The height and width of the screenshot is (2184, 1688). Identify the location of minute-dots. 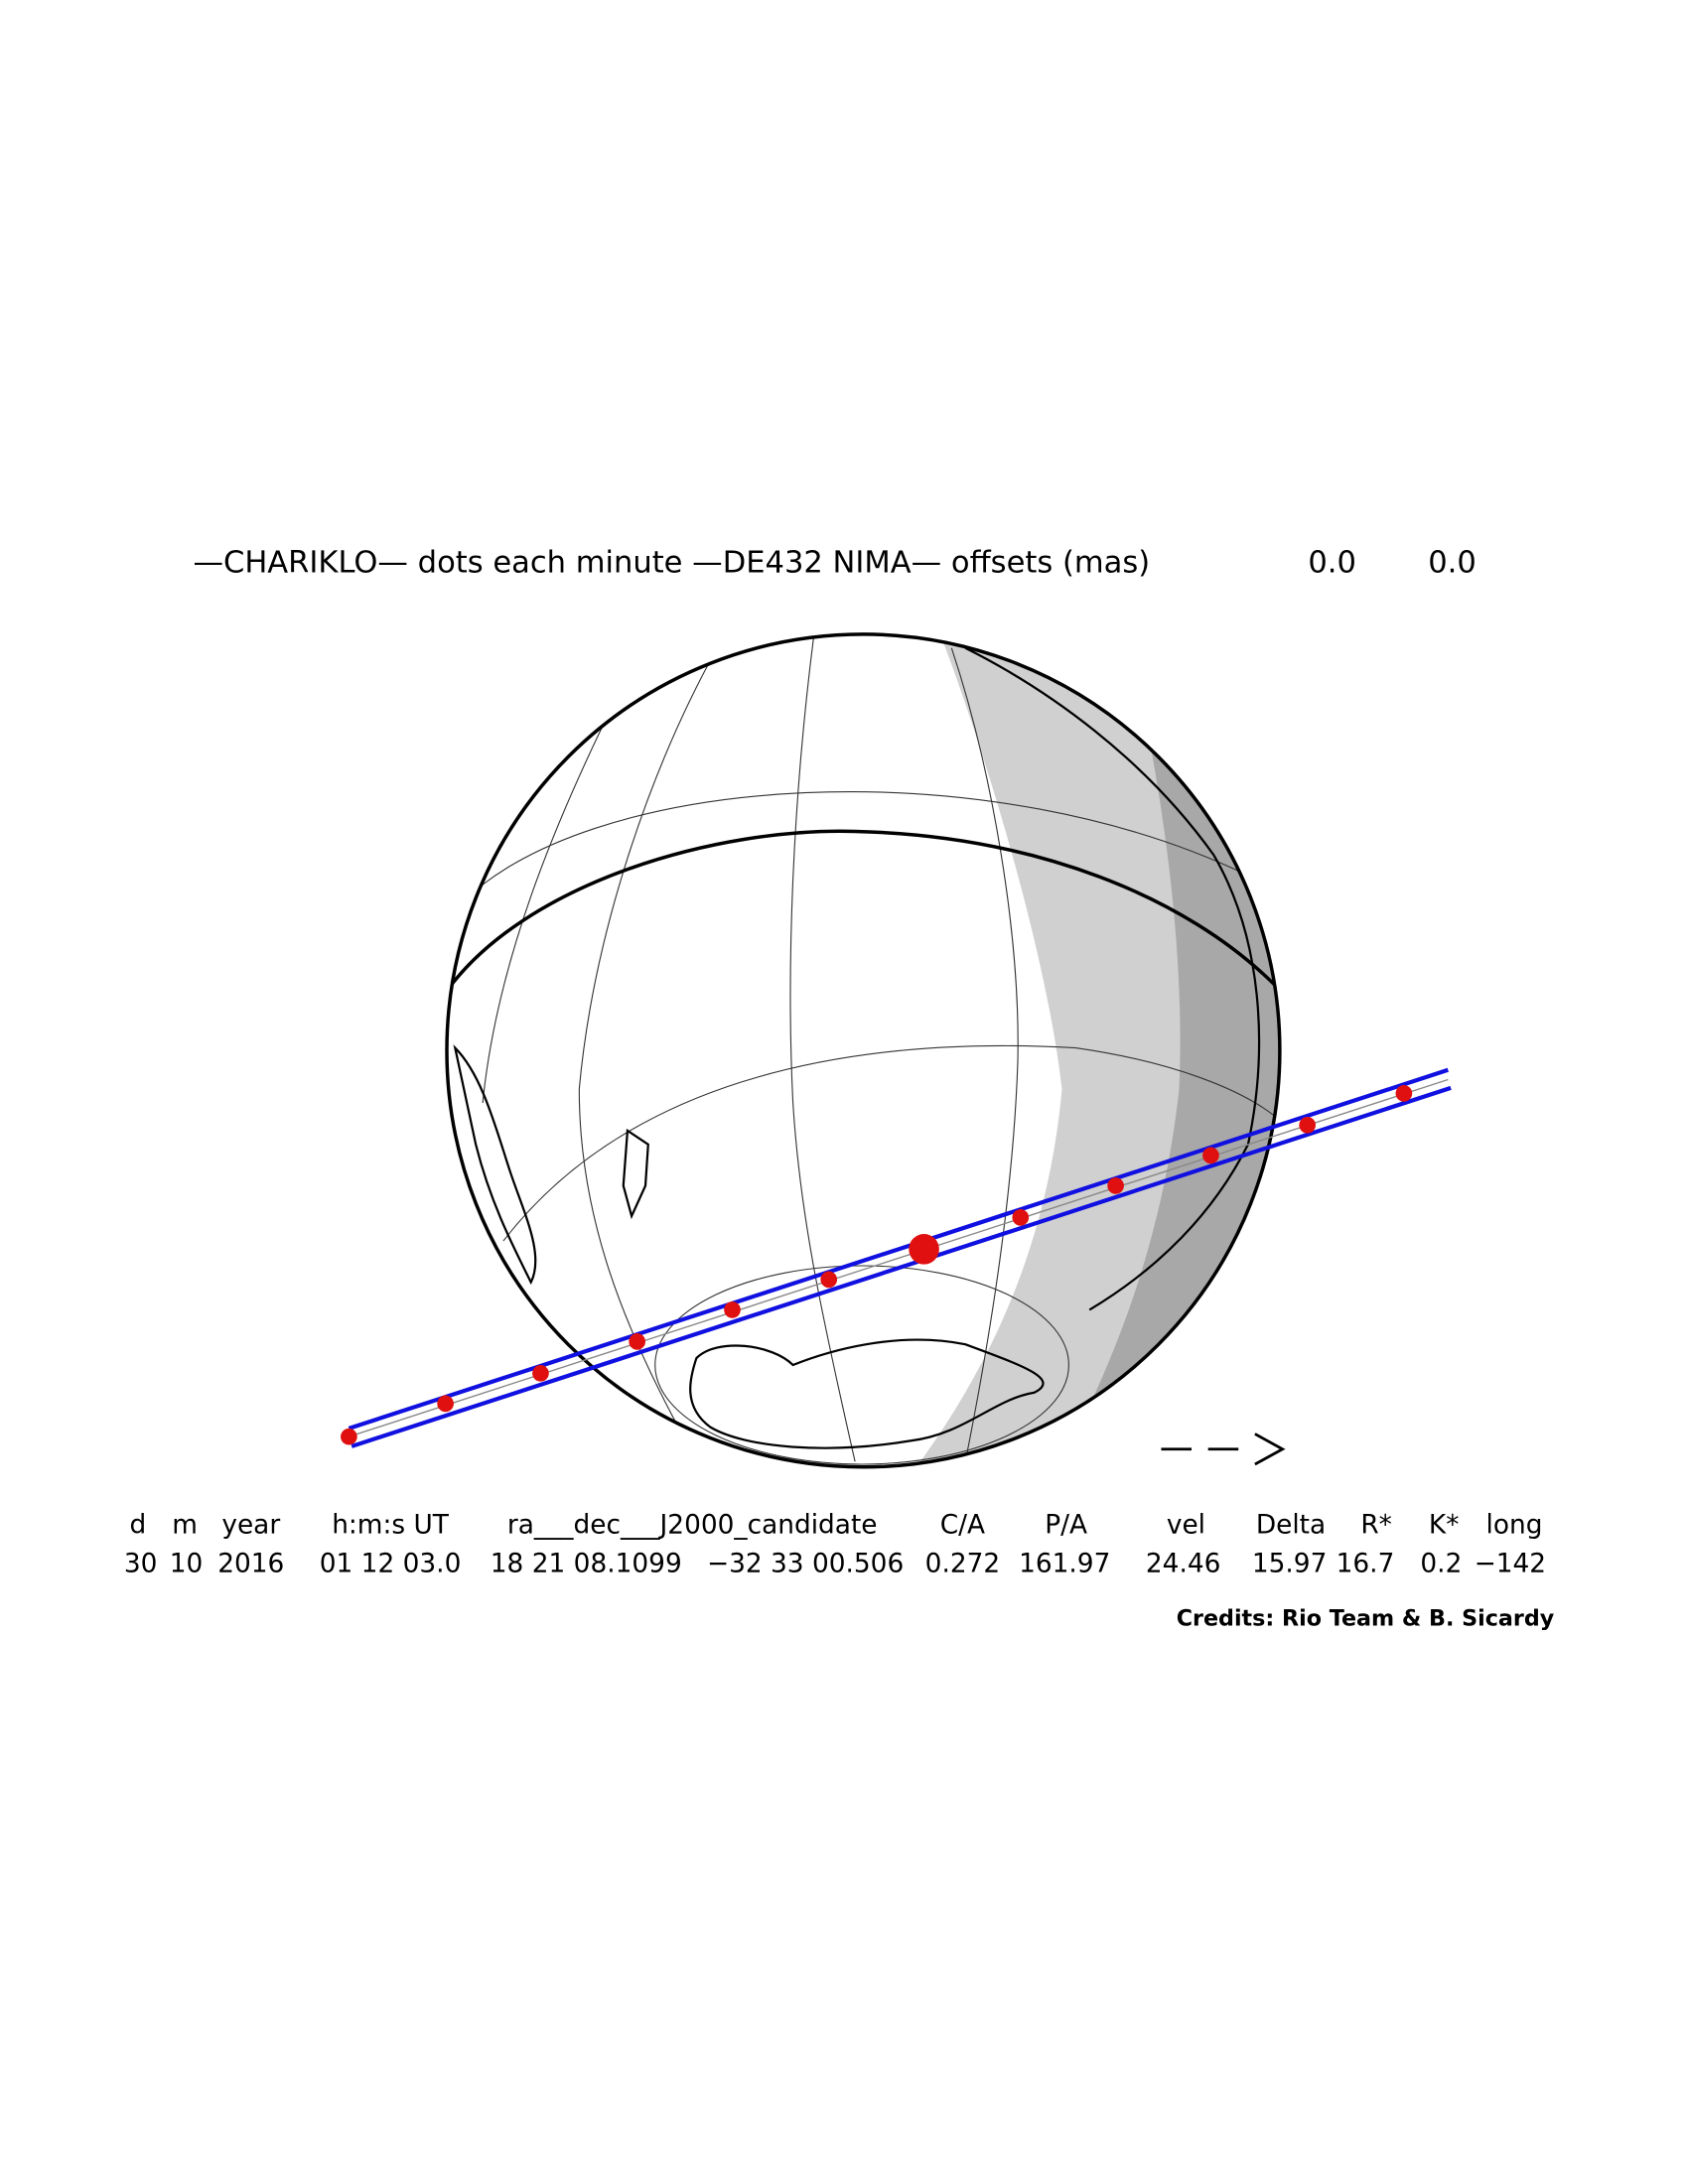
(877, 1265).